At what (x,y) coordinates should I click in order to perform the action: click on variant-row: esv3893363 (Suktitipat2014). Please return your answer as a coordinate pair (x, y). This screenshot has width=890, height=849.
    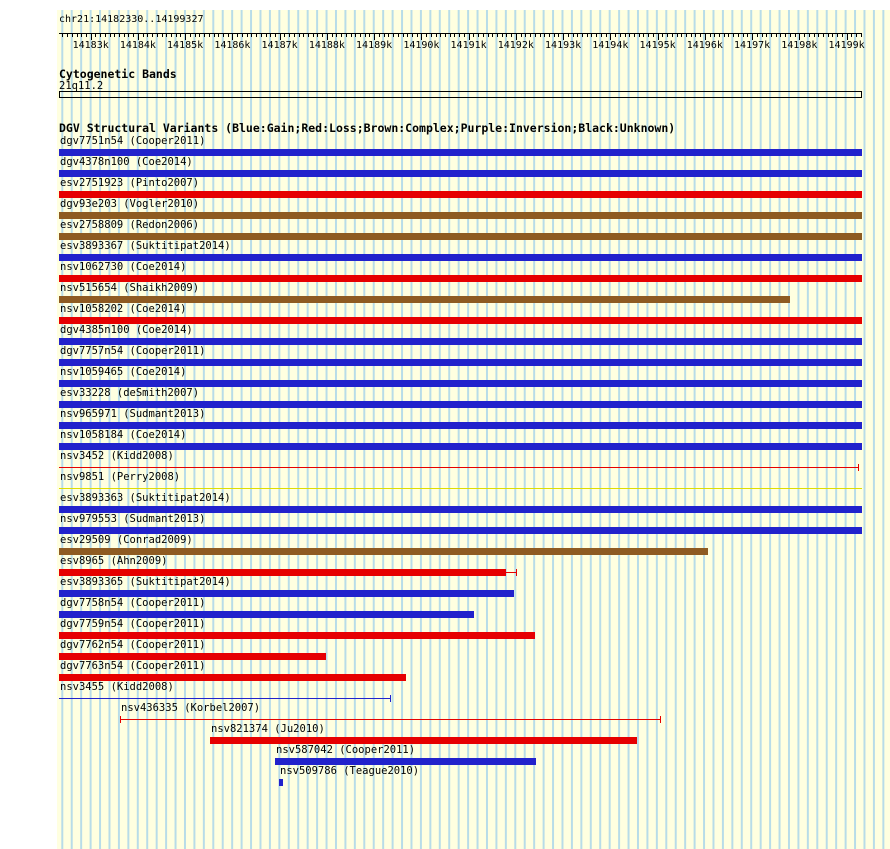
    Looking at the image, I should click on (445, 502).